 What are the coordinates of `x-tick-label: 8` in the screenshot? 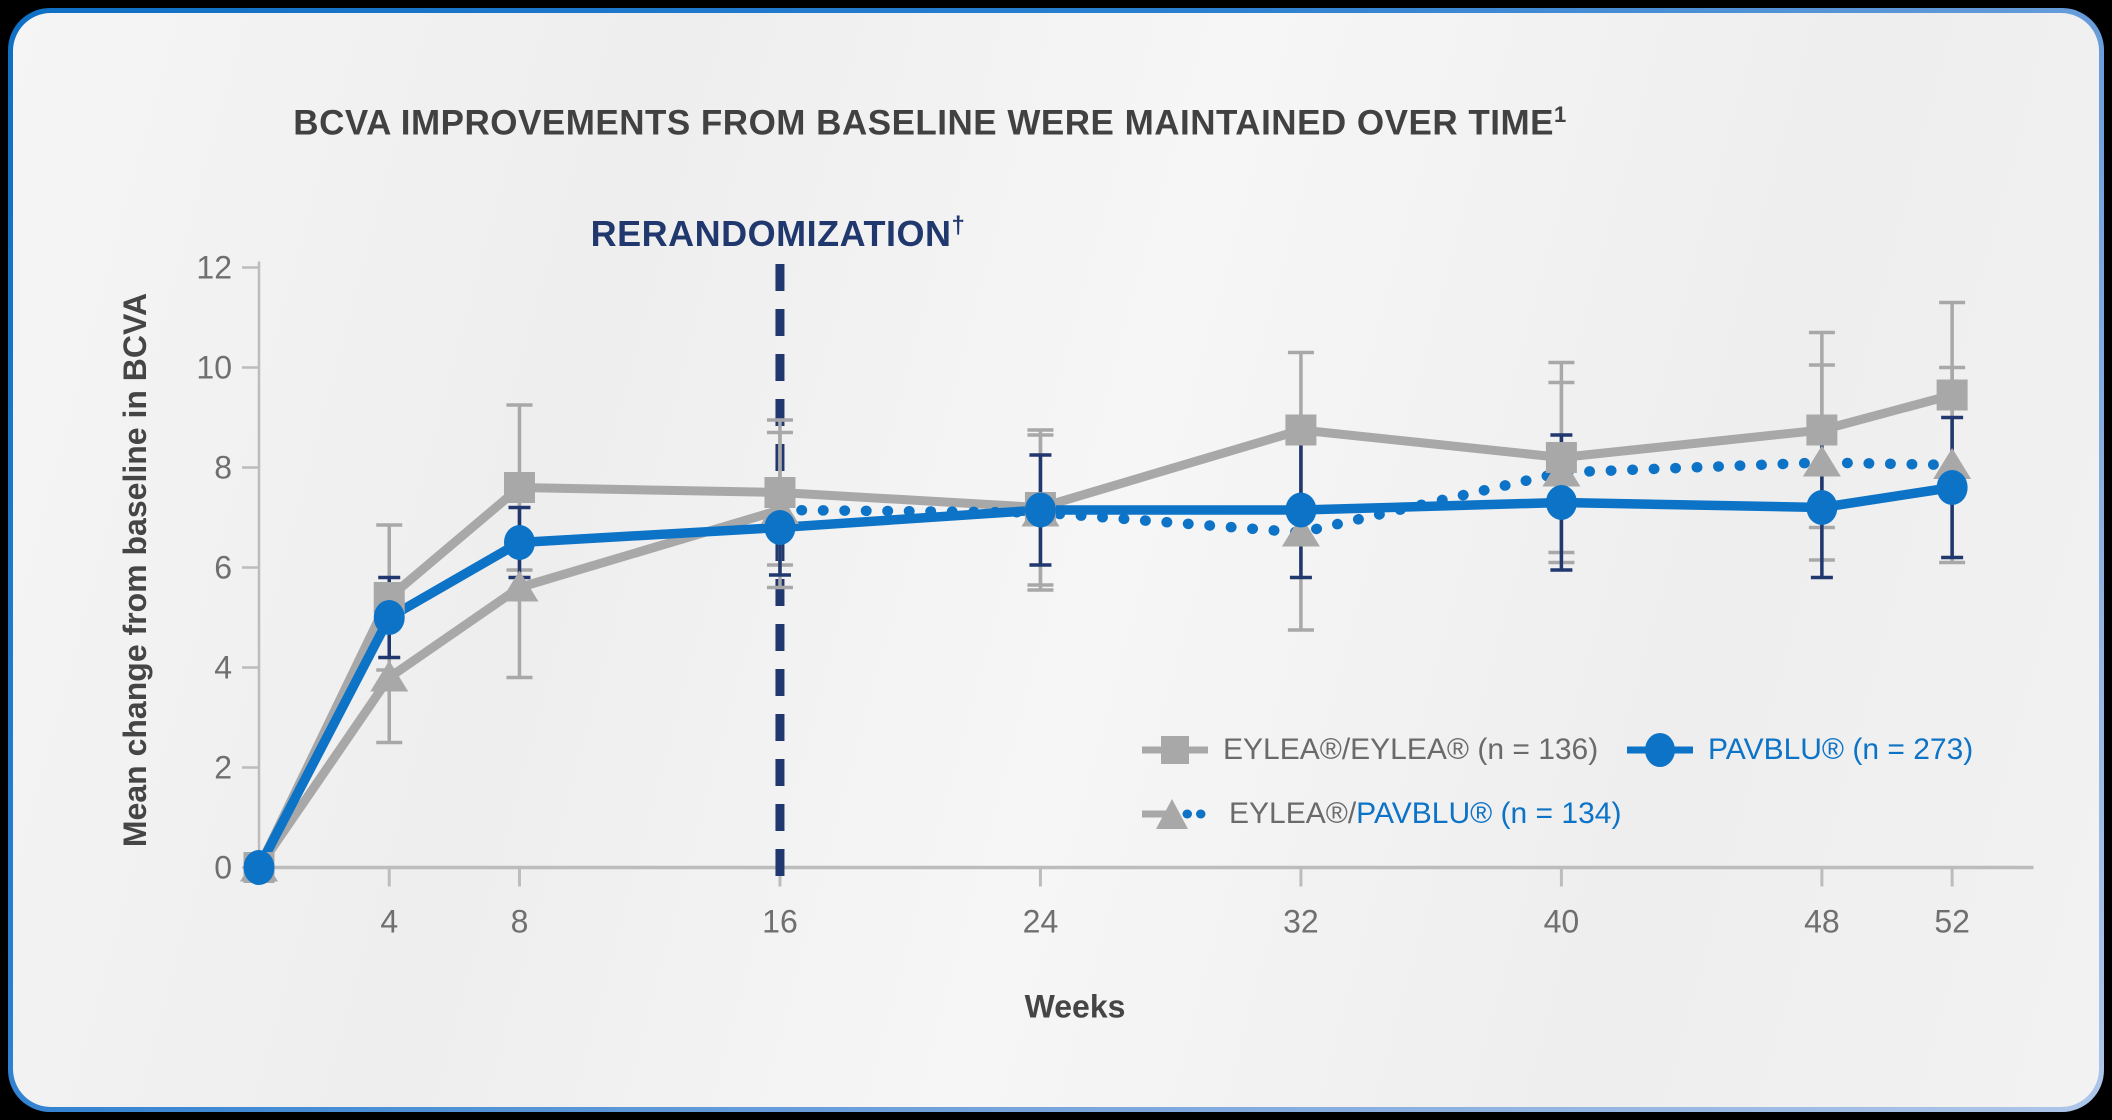 It's located at (520, 922).